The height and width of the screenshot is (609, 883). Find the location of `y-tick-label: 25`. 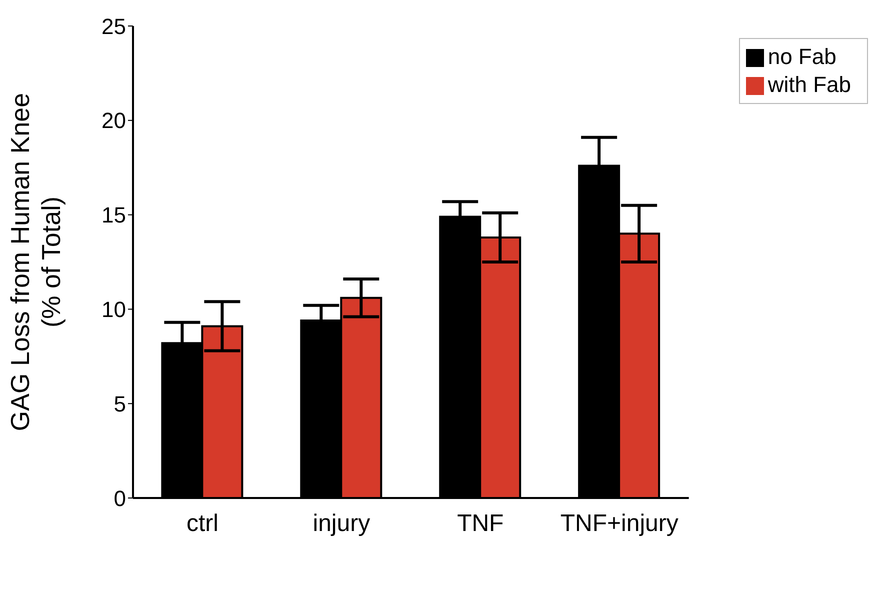

y-tick-label: 25 is located at coordinates (114, 26).